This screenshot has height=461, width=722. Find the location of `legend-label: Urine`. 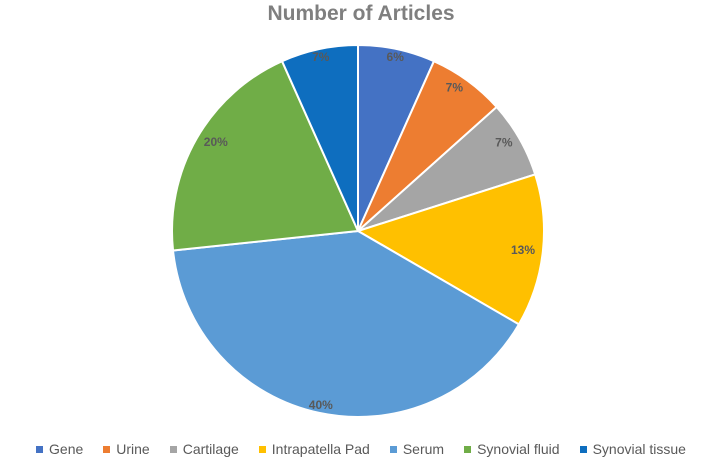

legend-label: Urine is located at coordinates (133, 449).